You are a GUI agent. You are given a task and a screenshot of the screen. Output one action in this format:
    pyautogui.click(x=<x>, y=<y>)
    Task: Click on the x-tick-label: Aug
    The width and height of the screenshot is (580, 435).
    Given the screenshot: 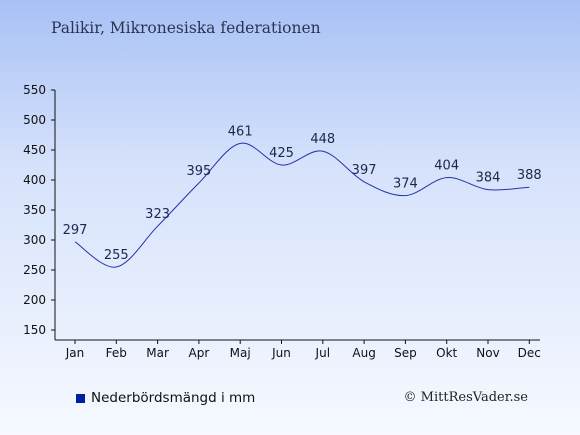 What is the action you would take?
    pyautogui.click(x=363, y=353)
    